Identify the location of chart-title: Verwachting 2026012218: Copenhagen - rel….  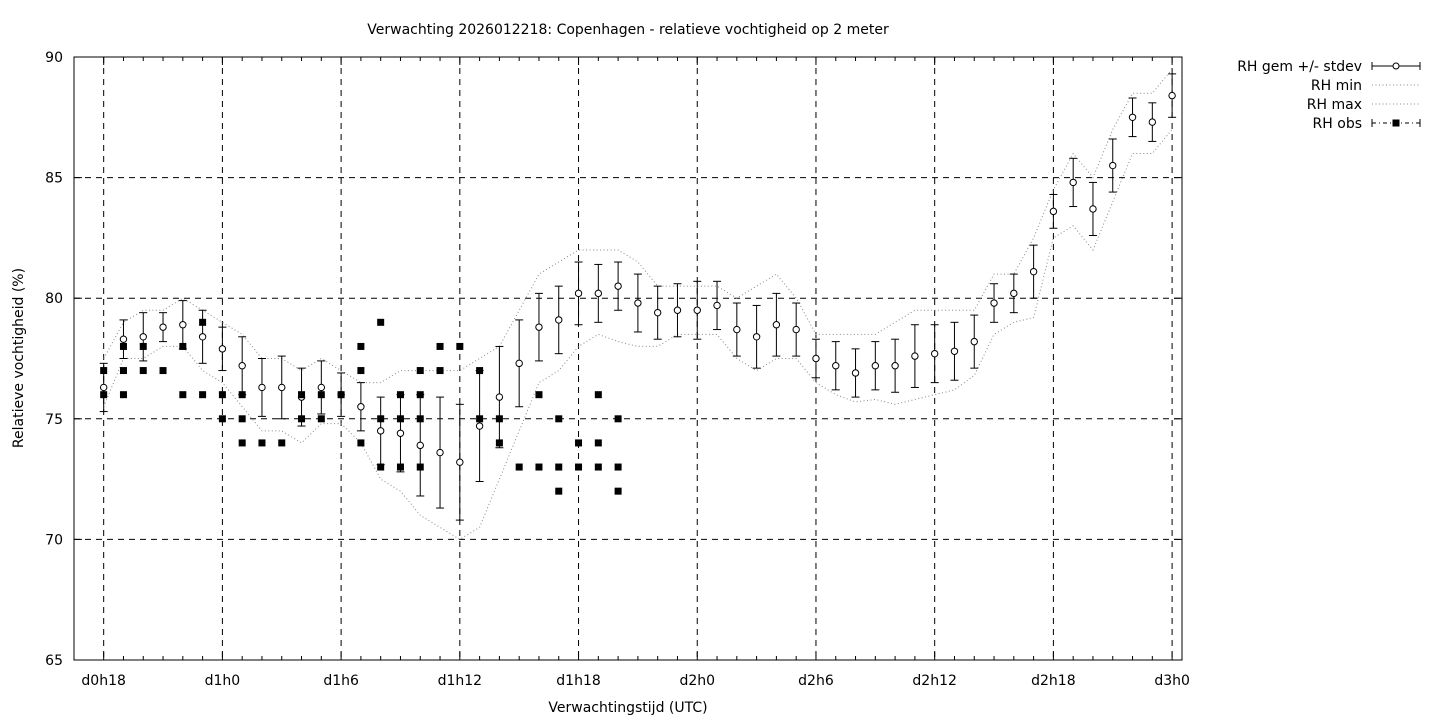
(628, 30).